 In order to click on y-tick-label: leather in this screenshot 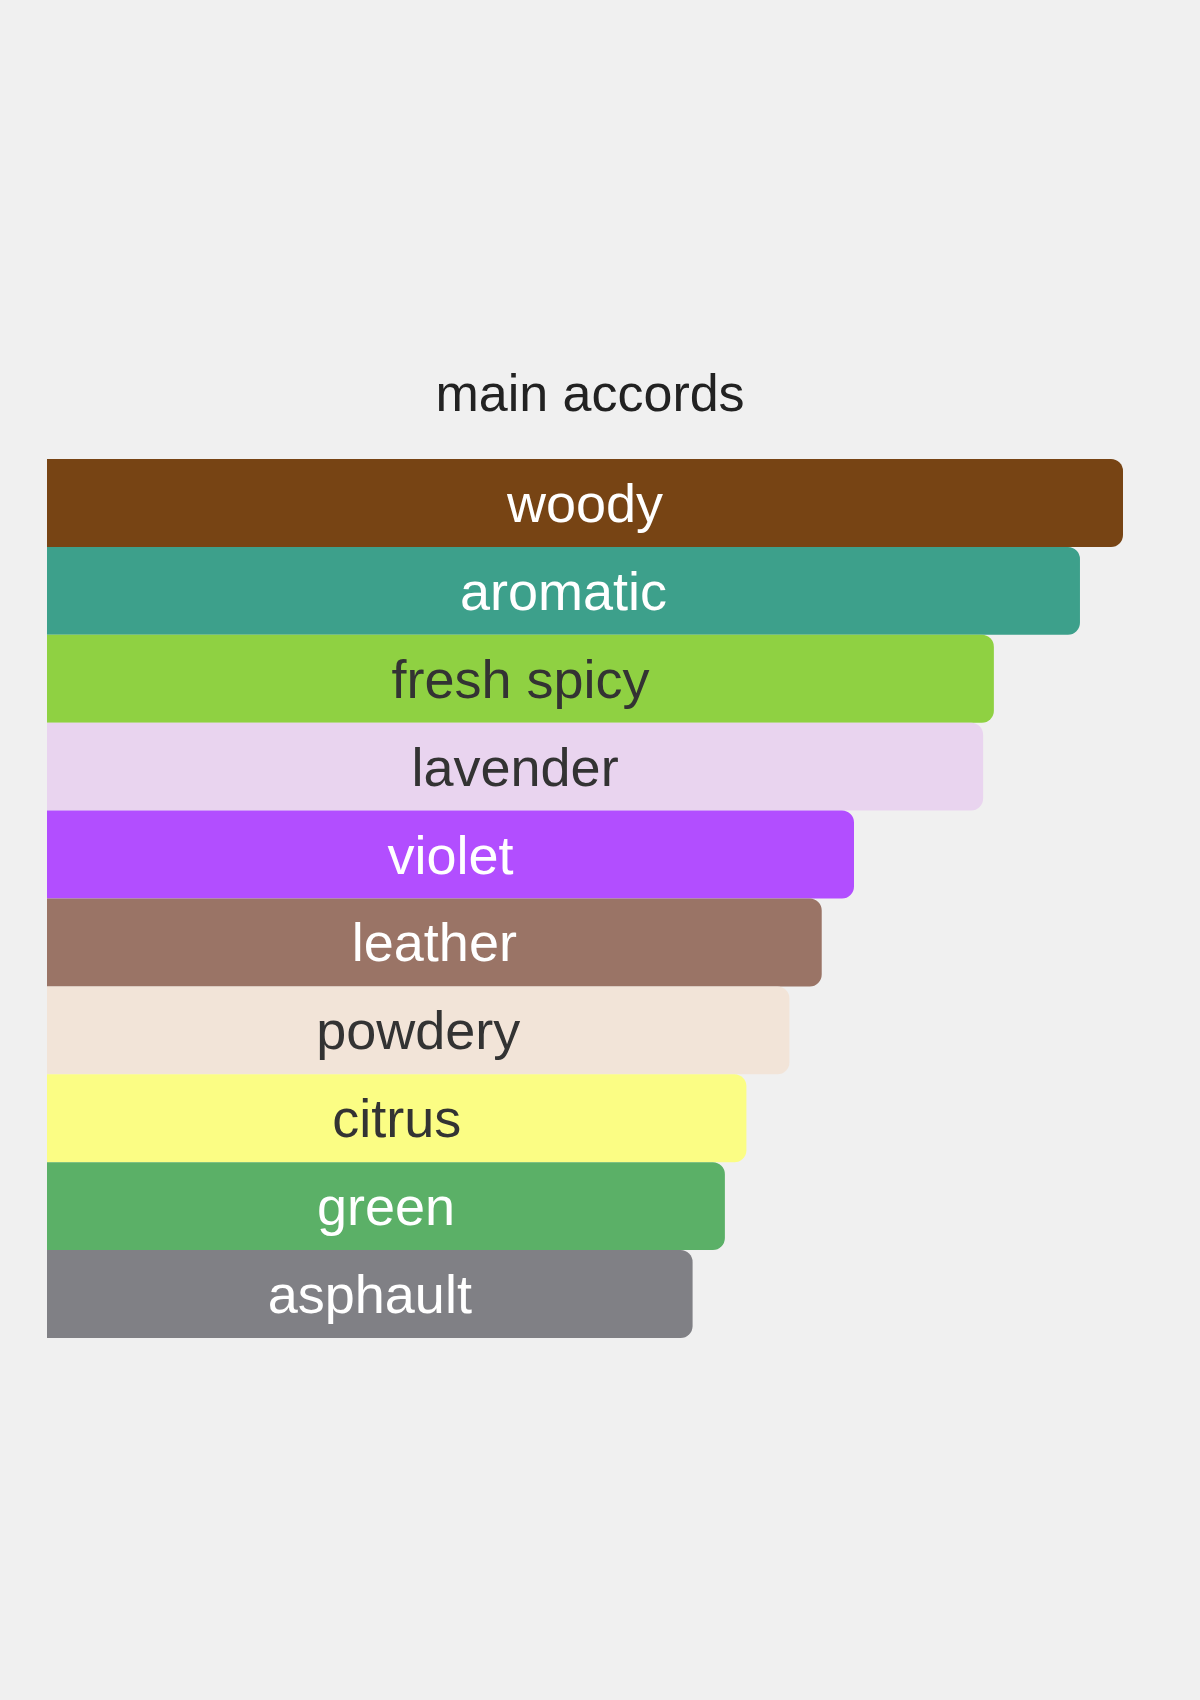, I will do `click(434, 942)`.